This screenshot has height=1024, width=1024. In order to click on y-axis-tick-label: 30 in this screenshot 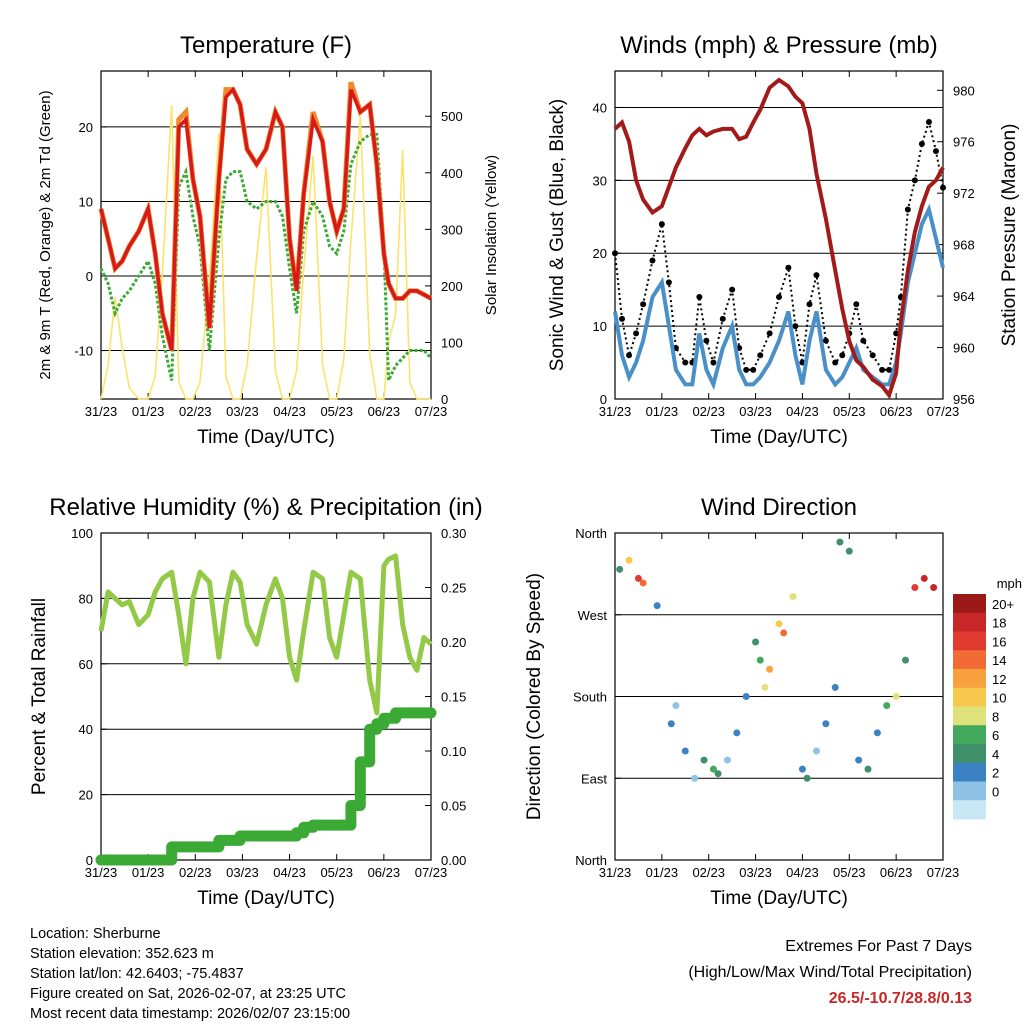, I will do `click(600, 180)`.